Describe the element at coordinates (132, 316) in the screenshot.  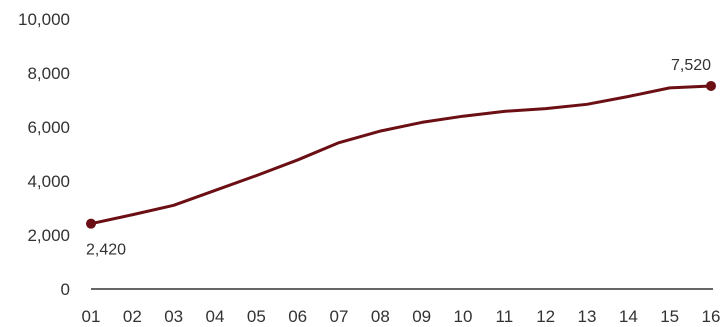
I see `x-tick-label: 02` at that location.